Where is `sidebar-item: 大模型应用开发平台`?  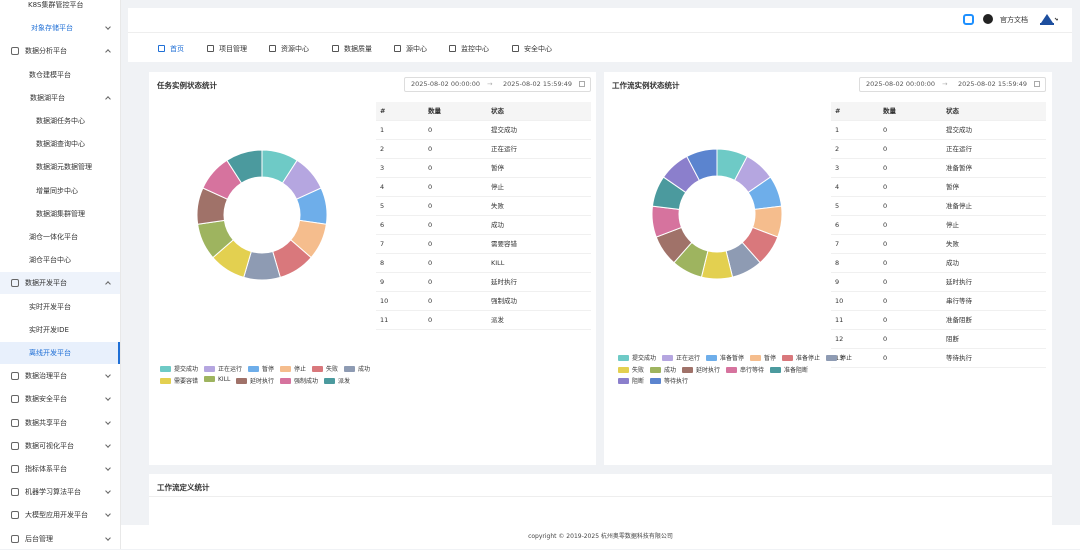
sidebar-item: 大模型应用开发平台 is located at coordinates (60, 515).